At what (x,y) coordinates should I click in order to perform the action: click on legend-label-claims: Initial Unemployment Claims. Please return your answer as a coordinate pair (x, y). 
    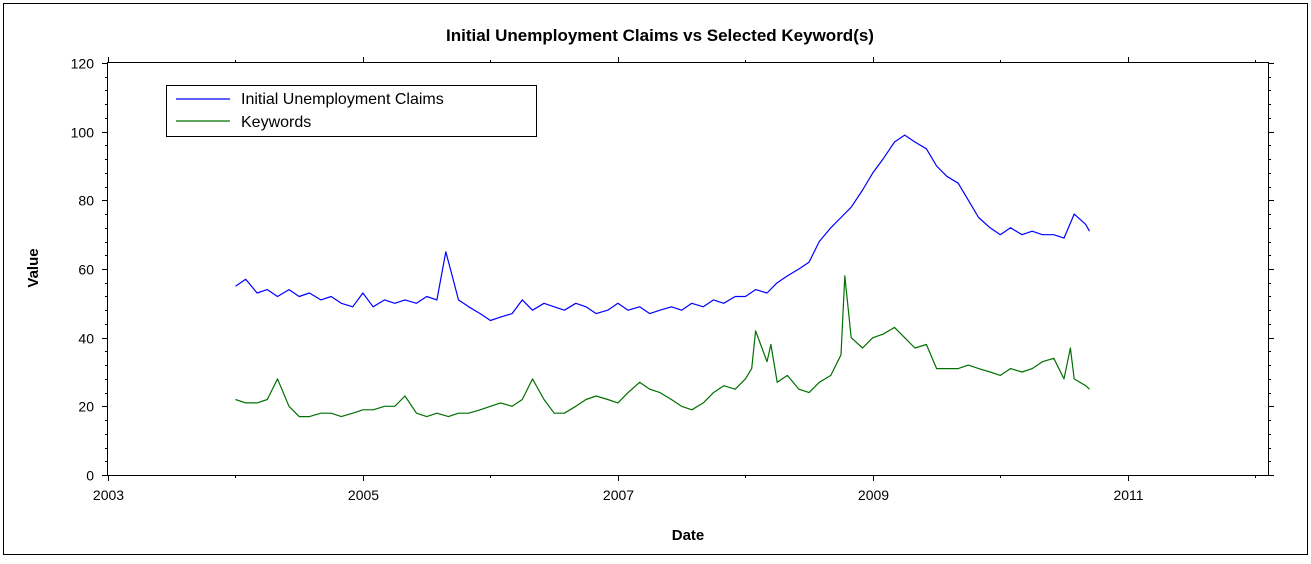
    Looking at the image, I should click on (342, 99).